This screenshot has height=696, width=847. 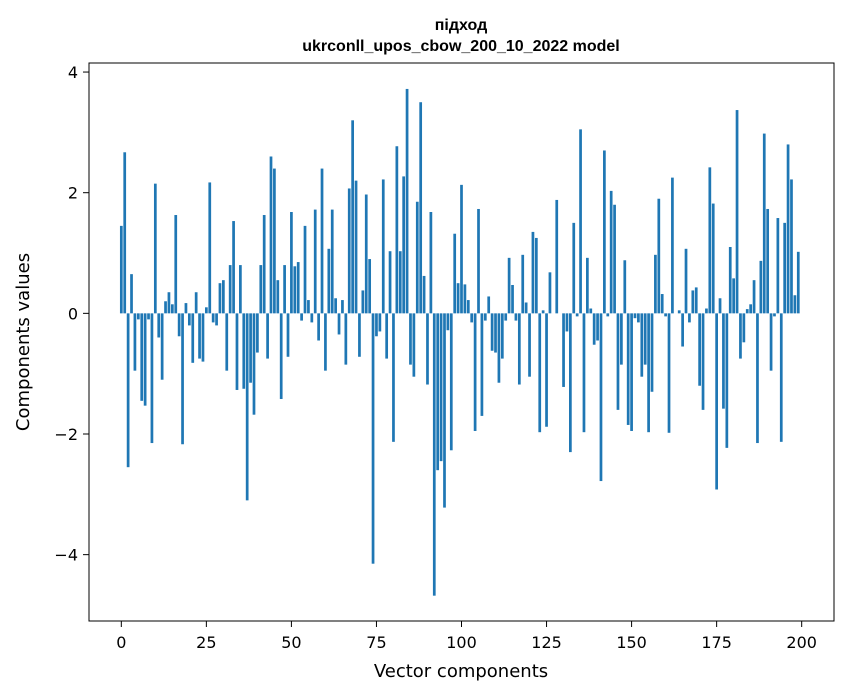 What do you see at coordinates (376, 642) in the screenshot?
I see `x-tick-label-75: 75` at bounding box center [376, 642].